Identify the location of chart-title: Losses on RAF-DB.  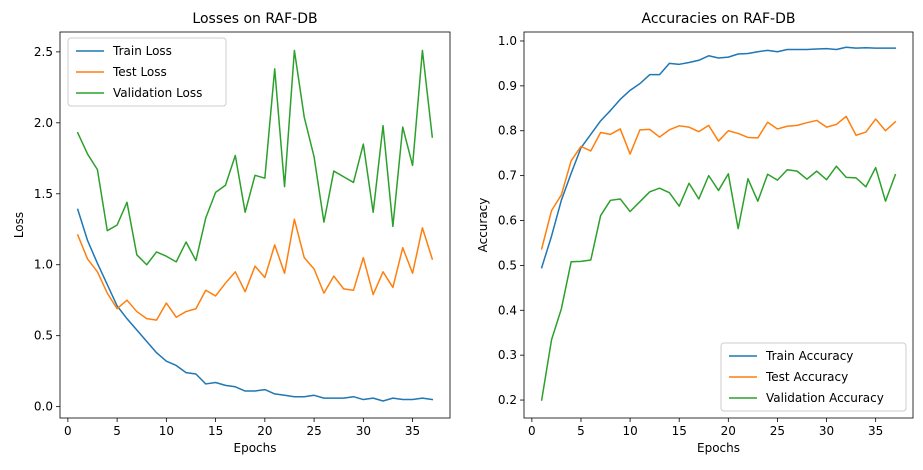
(254, 19).